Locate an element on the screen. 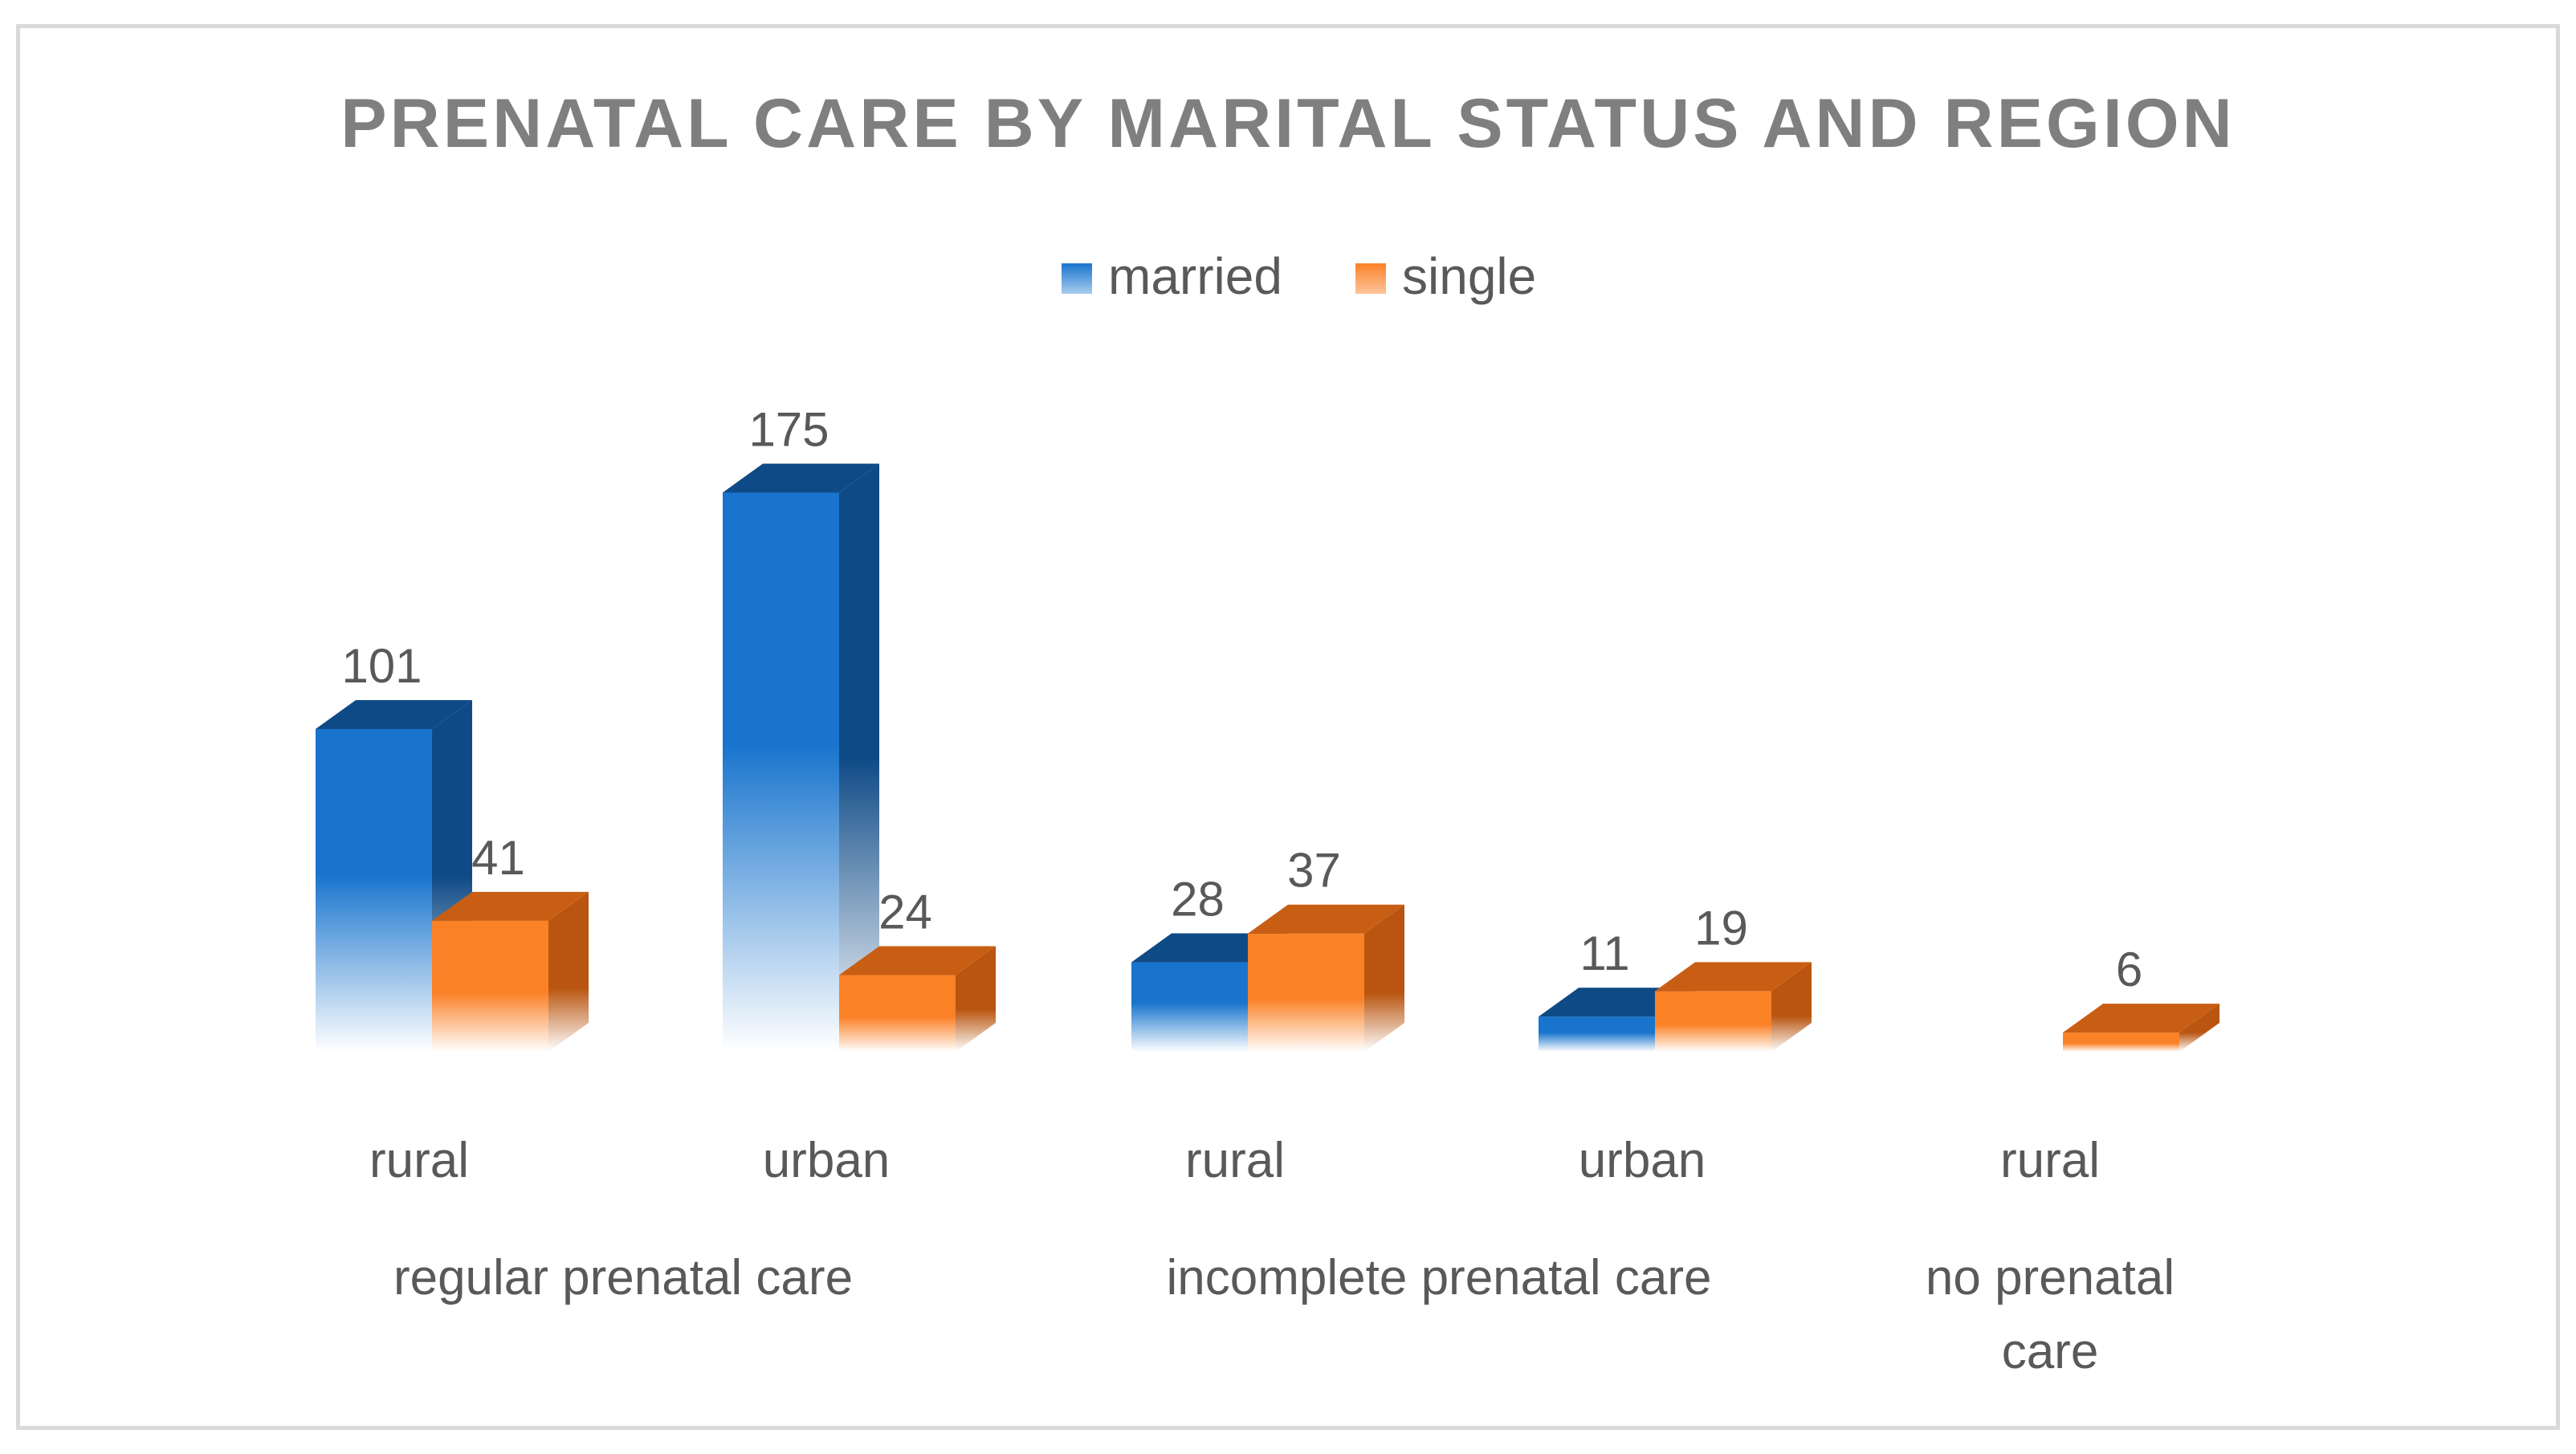  legend: married single is located at coordinates (1299, 276).